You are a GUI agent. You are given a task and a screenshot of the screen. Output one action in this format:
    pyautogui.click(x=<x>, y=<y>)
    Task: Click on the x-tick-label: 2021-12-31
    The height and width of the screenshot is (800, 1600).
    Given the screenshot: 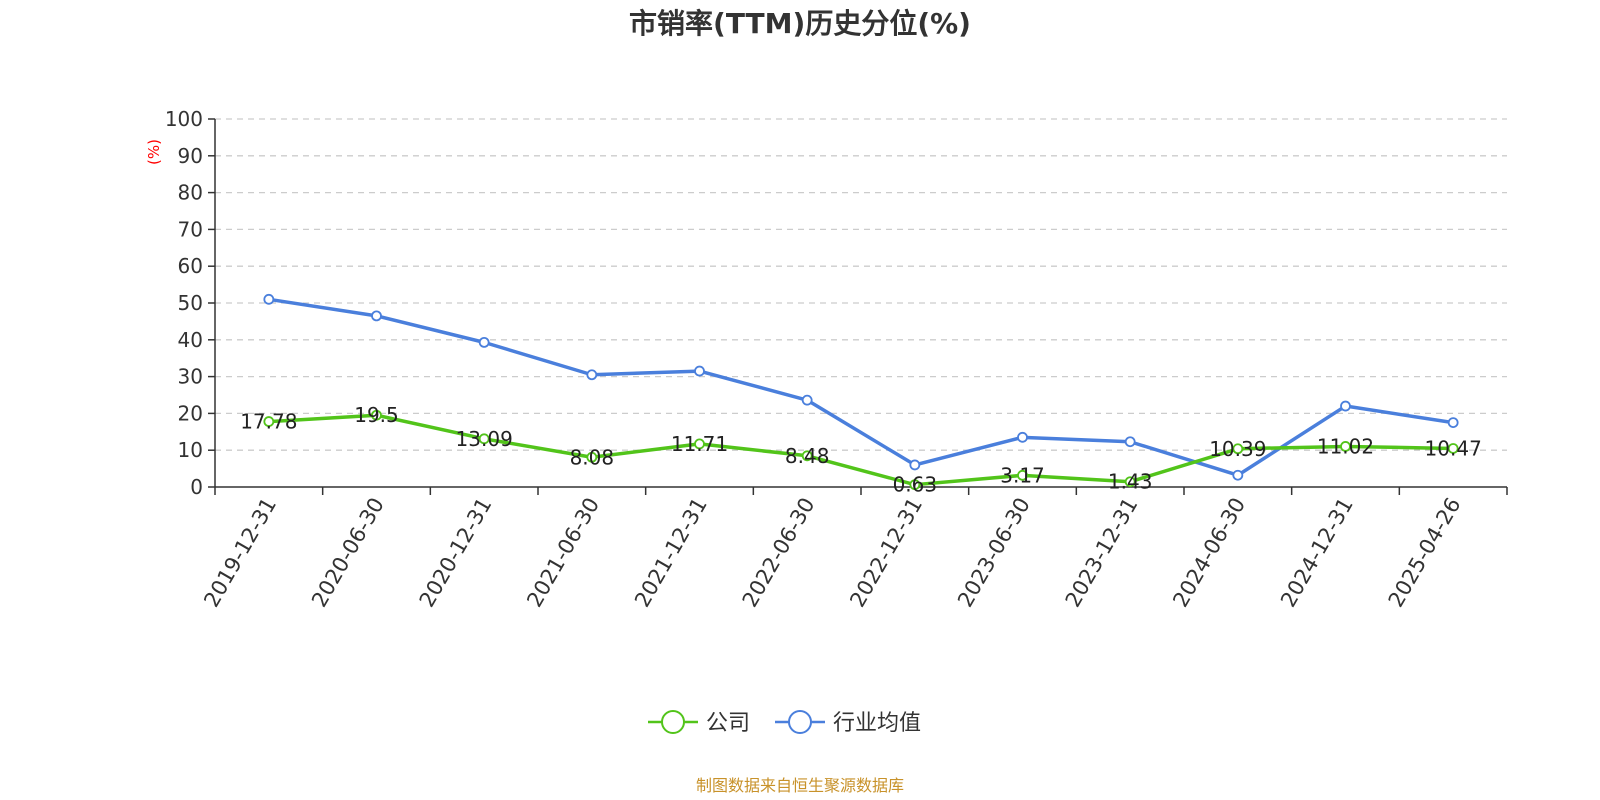 What is the action you would take?
    pyautogui.click(x=671, y=553)
    